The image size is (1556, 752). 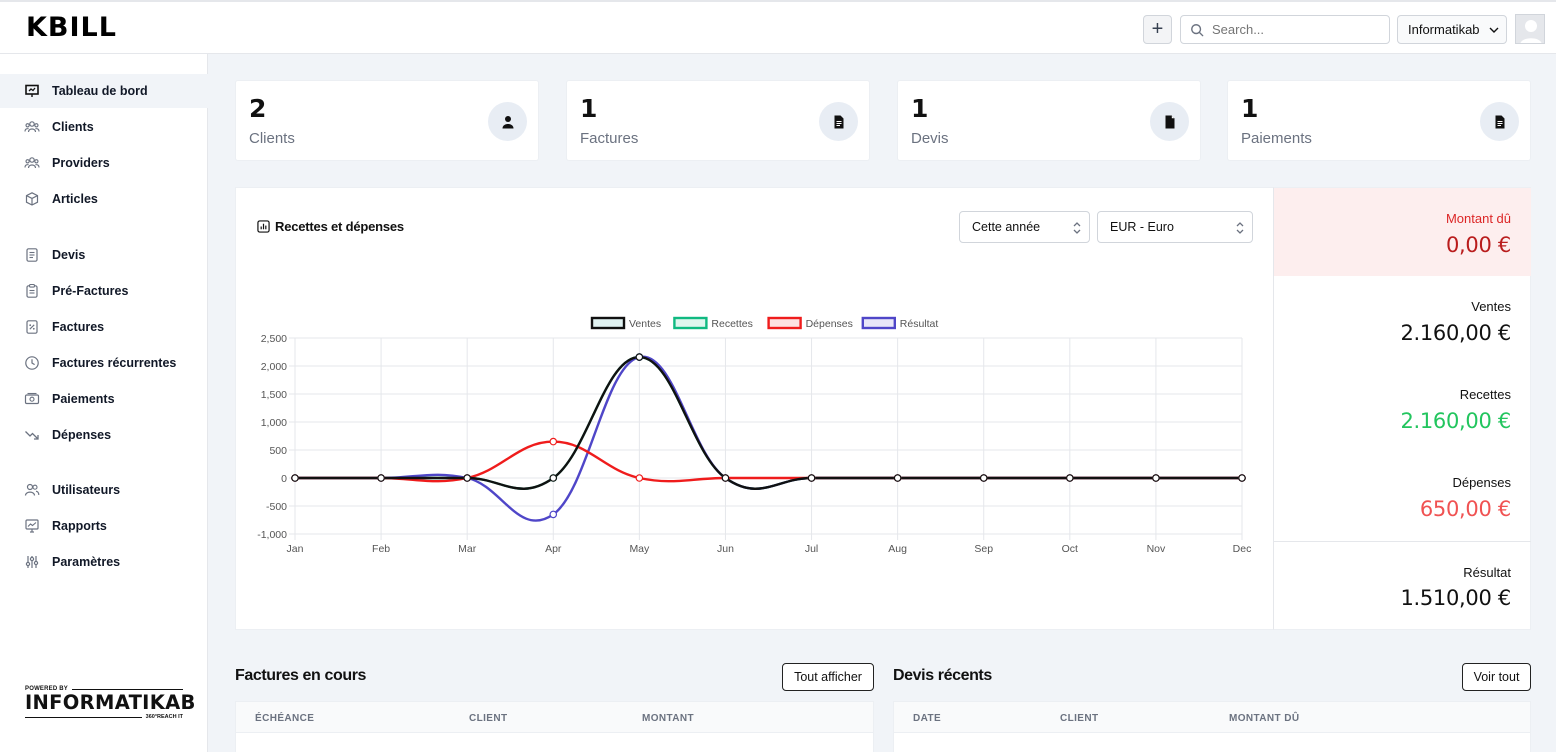 I want to click on stat-card-3: 1 Paiements, so click(x=1379, y=120).